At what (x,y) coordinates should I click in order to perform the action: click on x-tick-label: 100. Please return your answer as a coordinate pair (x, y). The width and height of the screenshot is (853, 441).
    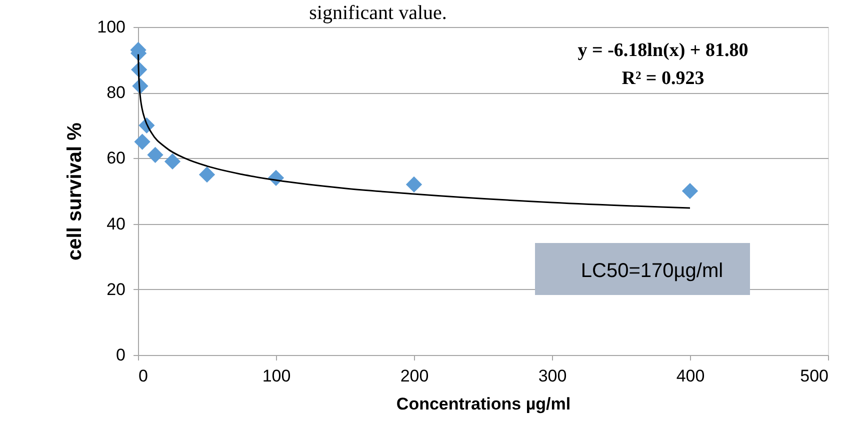
    Looking at the image, I should click on (276, 376).